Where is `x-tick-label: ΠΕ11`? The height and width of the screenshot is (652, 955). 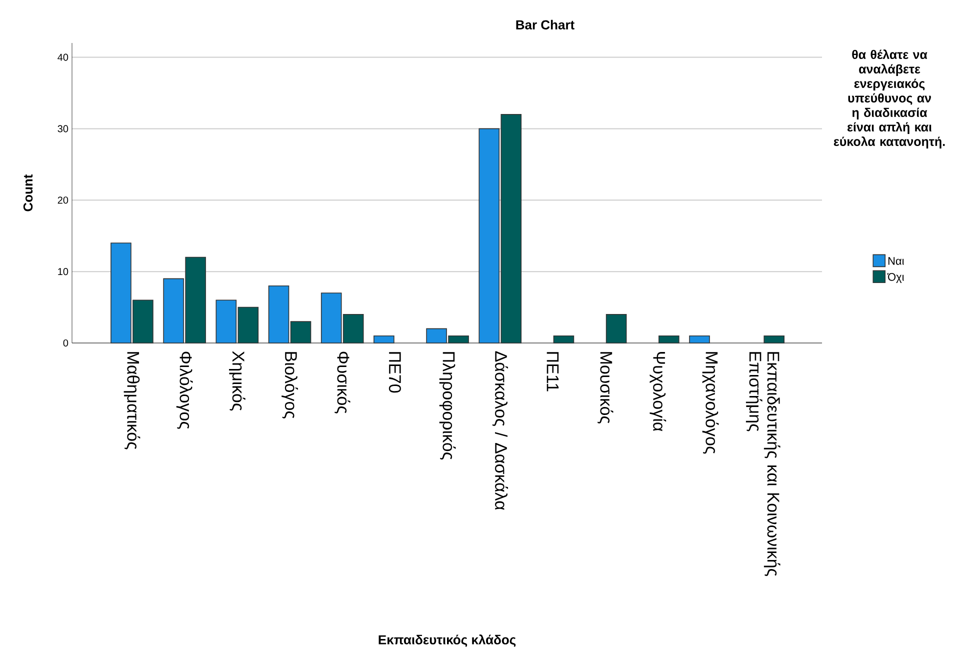 x-tick-label: ΠΕ11 is located at coordinates (552, 372).